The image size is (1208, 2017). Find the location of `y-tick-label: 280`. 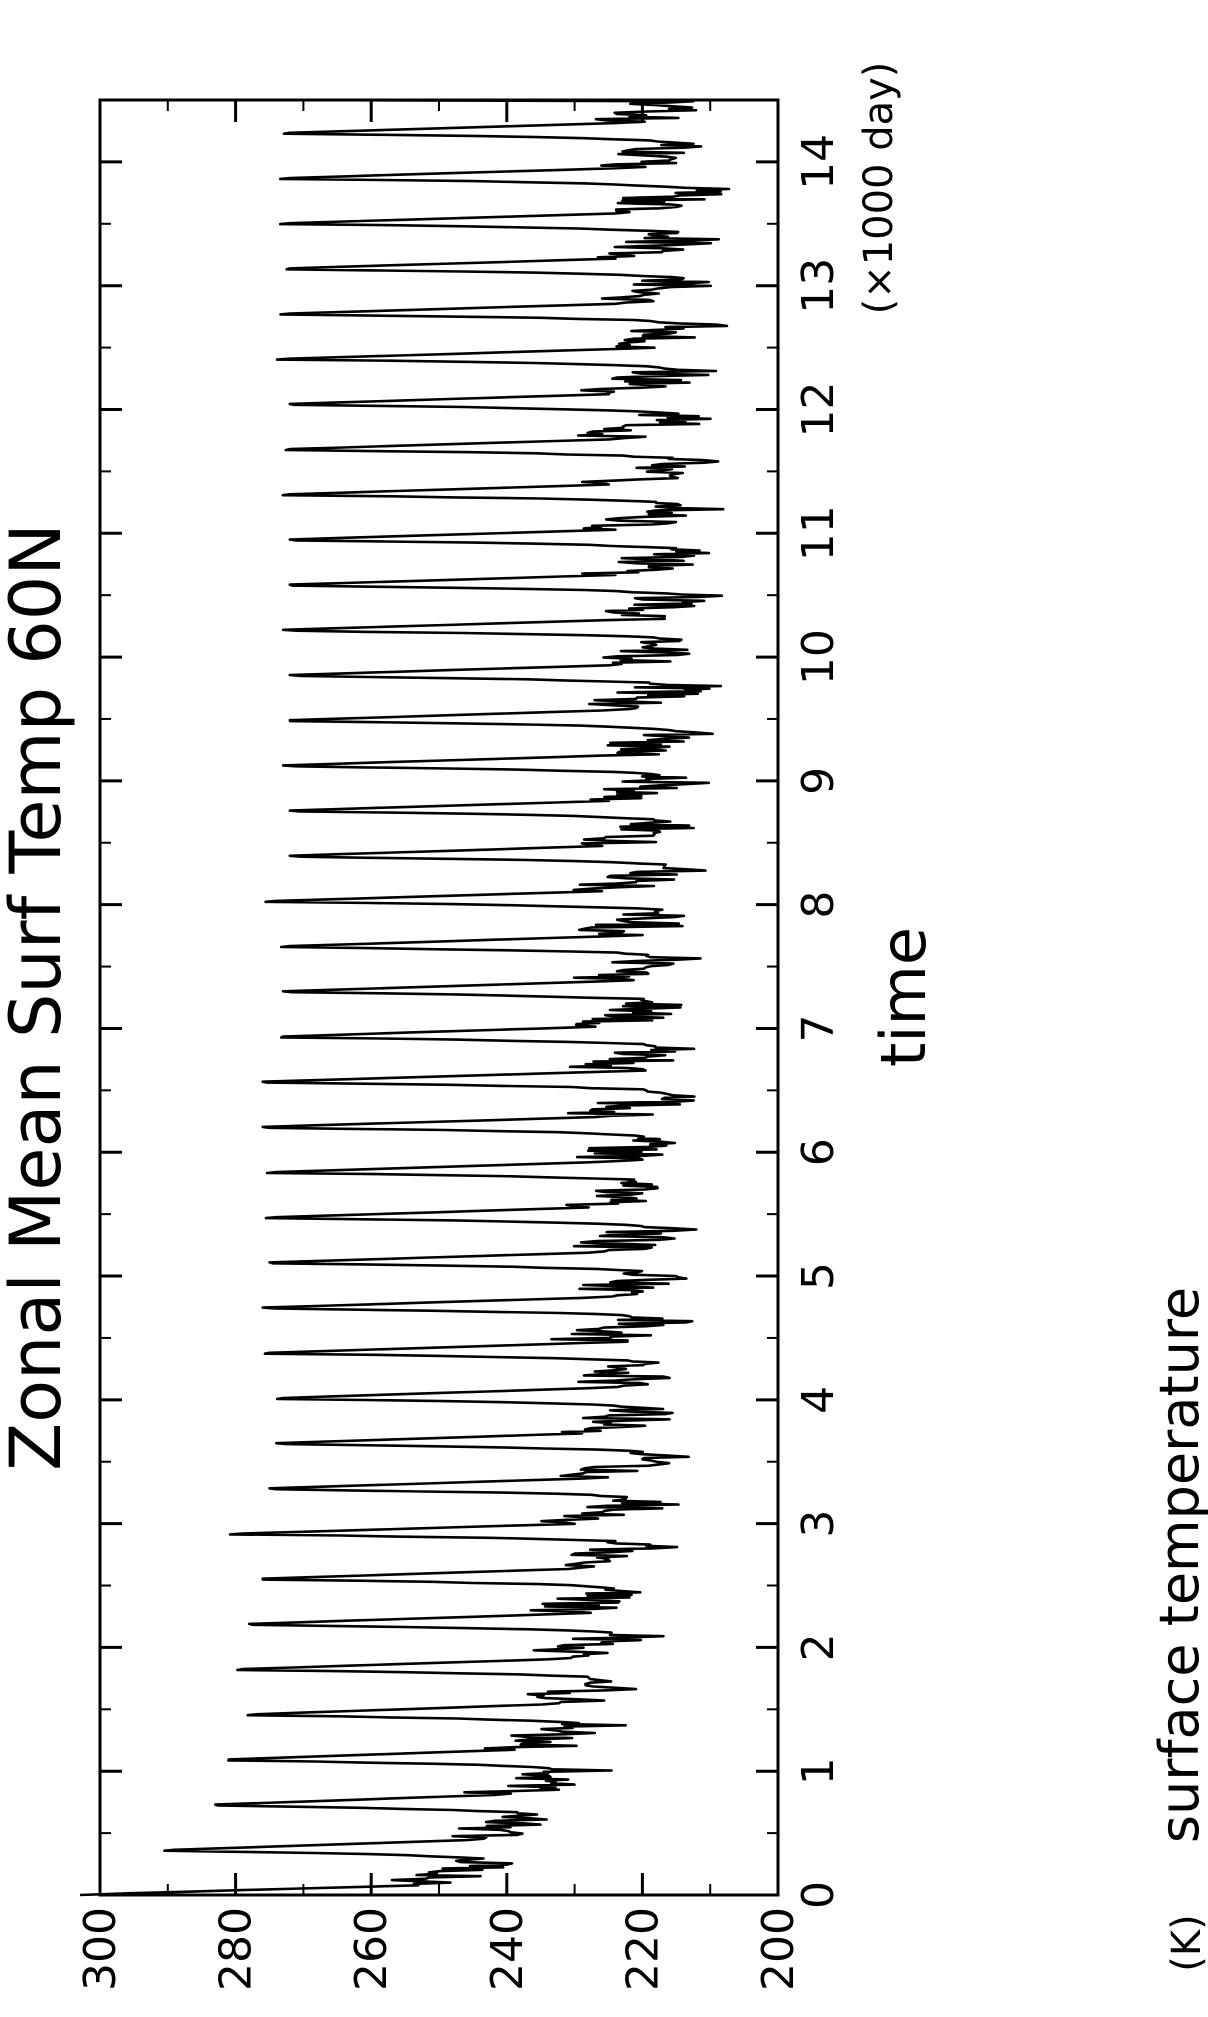

y-tick-label: 280 is located at coordinates (236, 1949).